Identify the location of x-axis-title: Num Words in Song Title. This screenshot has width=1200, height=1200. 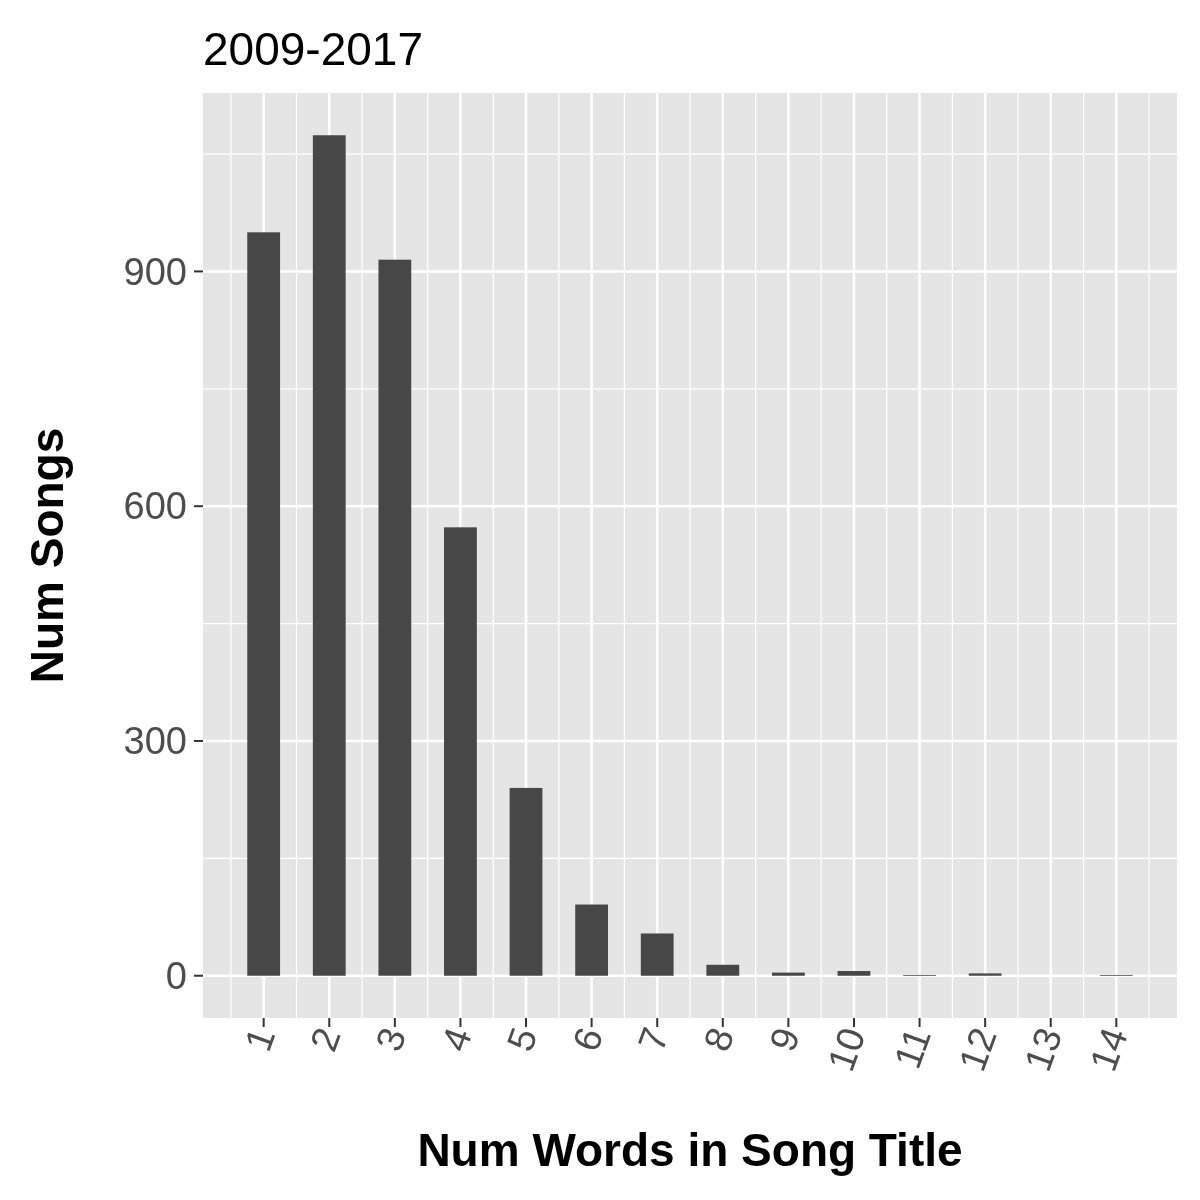
(690, 1150).